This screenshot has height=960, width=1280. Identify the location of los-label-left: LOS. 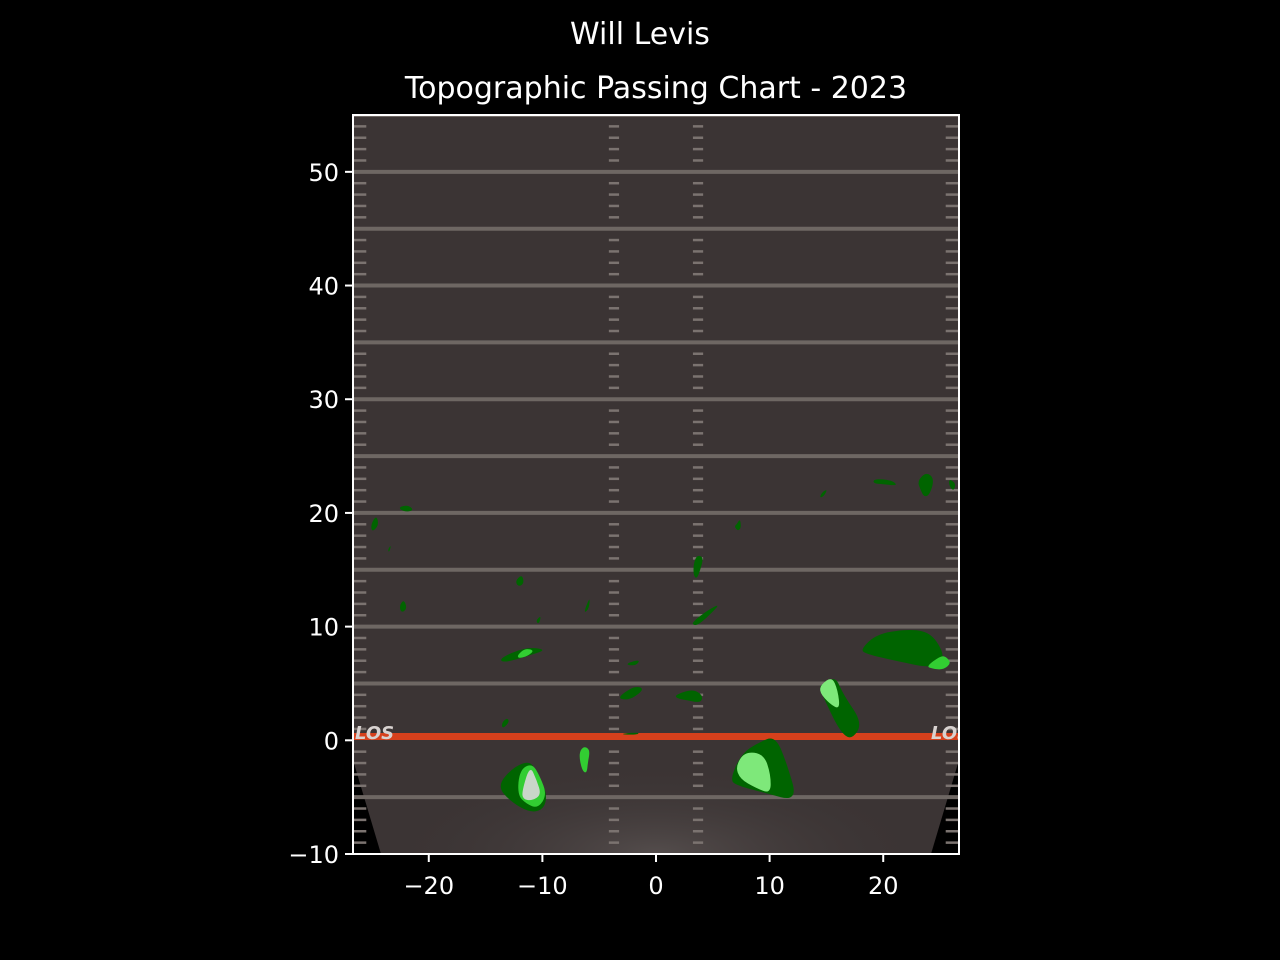
(374, 733).